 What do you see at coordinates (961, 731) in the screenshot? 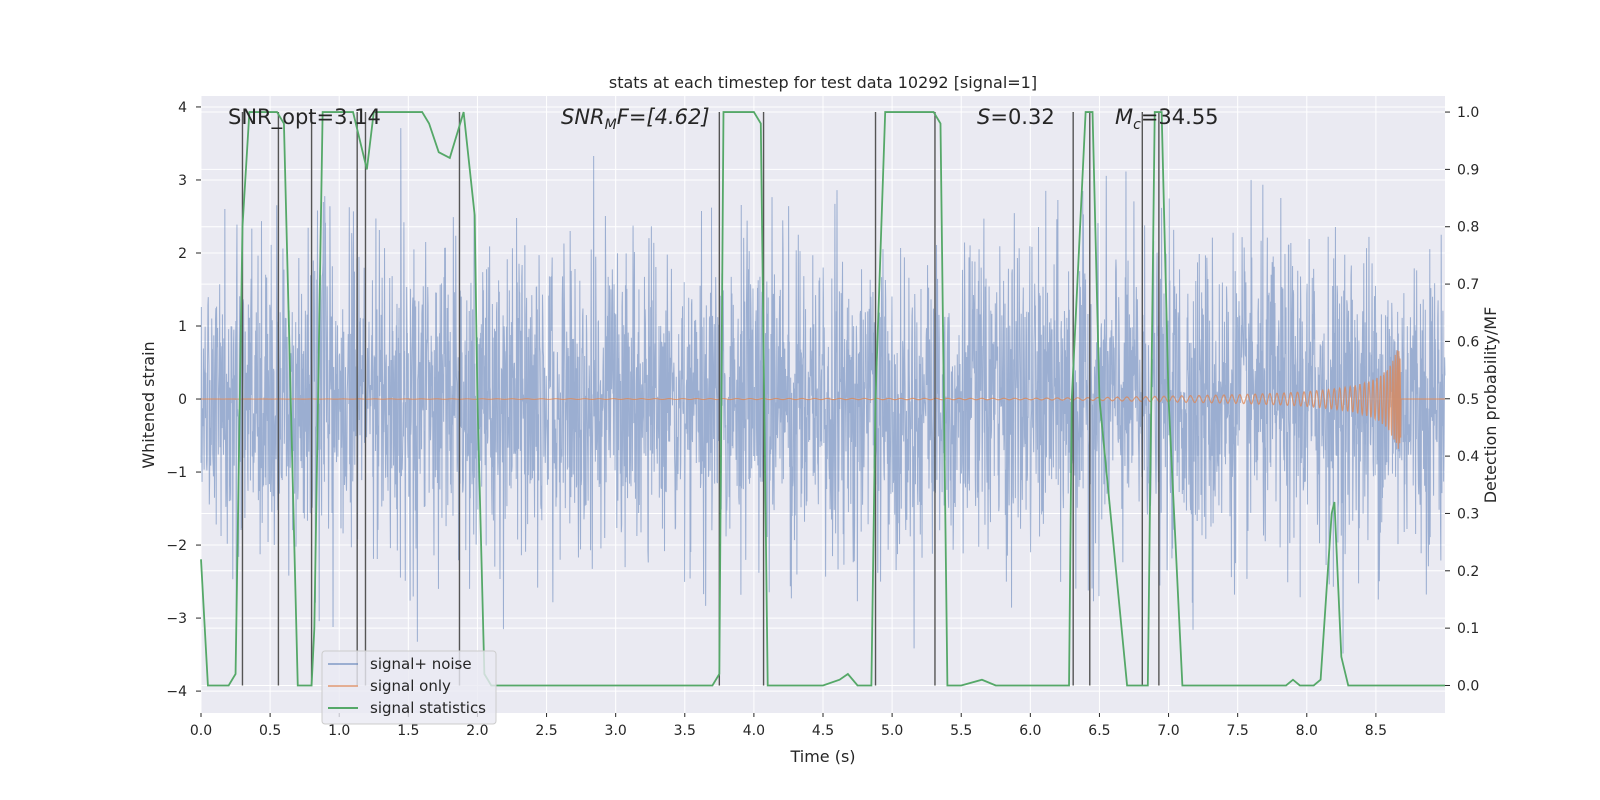
I see `x-tick-label: 5.5` at bounding box center [961, 731].